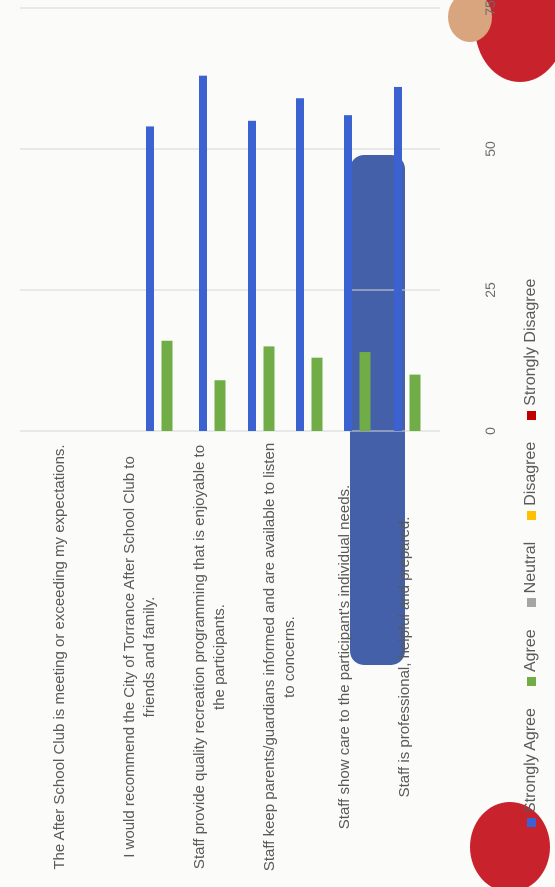  I want to click on legend-item: Neutral, so click(531, 575).